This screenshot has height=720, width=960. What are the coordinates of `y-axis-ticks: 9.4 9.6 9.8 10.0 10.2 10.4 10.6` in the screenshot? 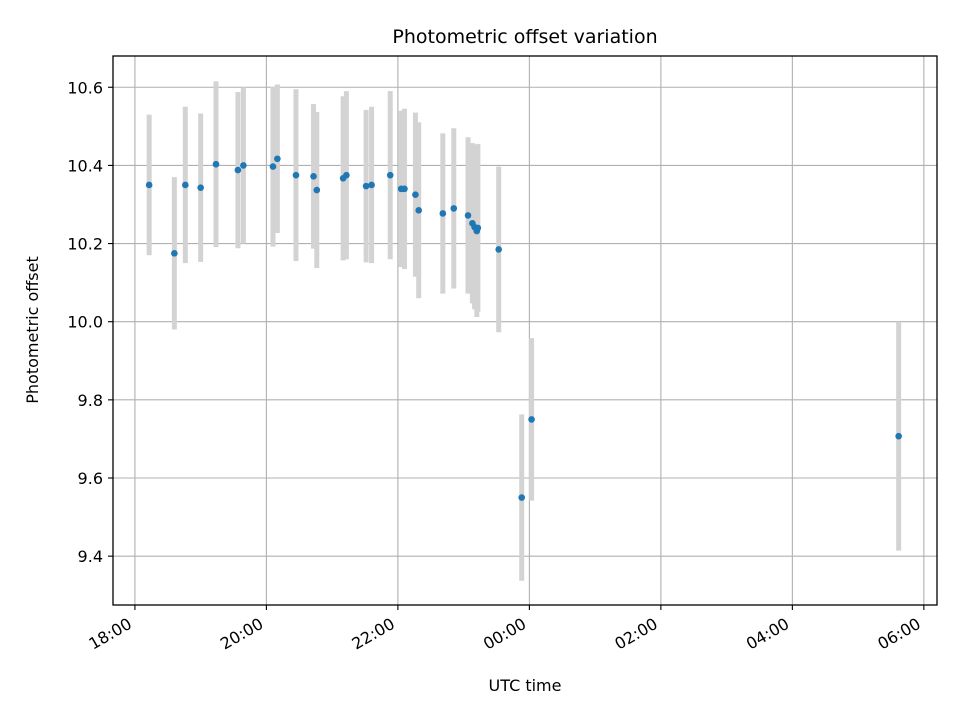 It's located at (90, 322).